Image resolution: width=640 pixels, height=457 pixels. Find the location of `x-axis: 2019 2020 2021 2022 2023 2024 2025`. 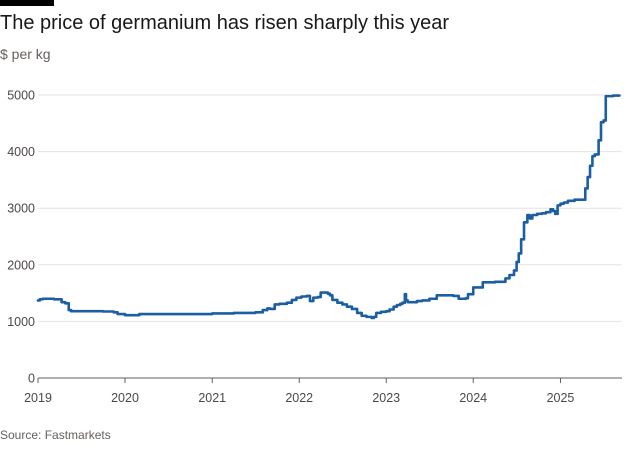

x-axis: 2019 2020 2021 2022 2023 2024 2025 is located at coordinates (299, 391).